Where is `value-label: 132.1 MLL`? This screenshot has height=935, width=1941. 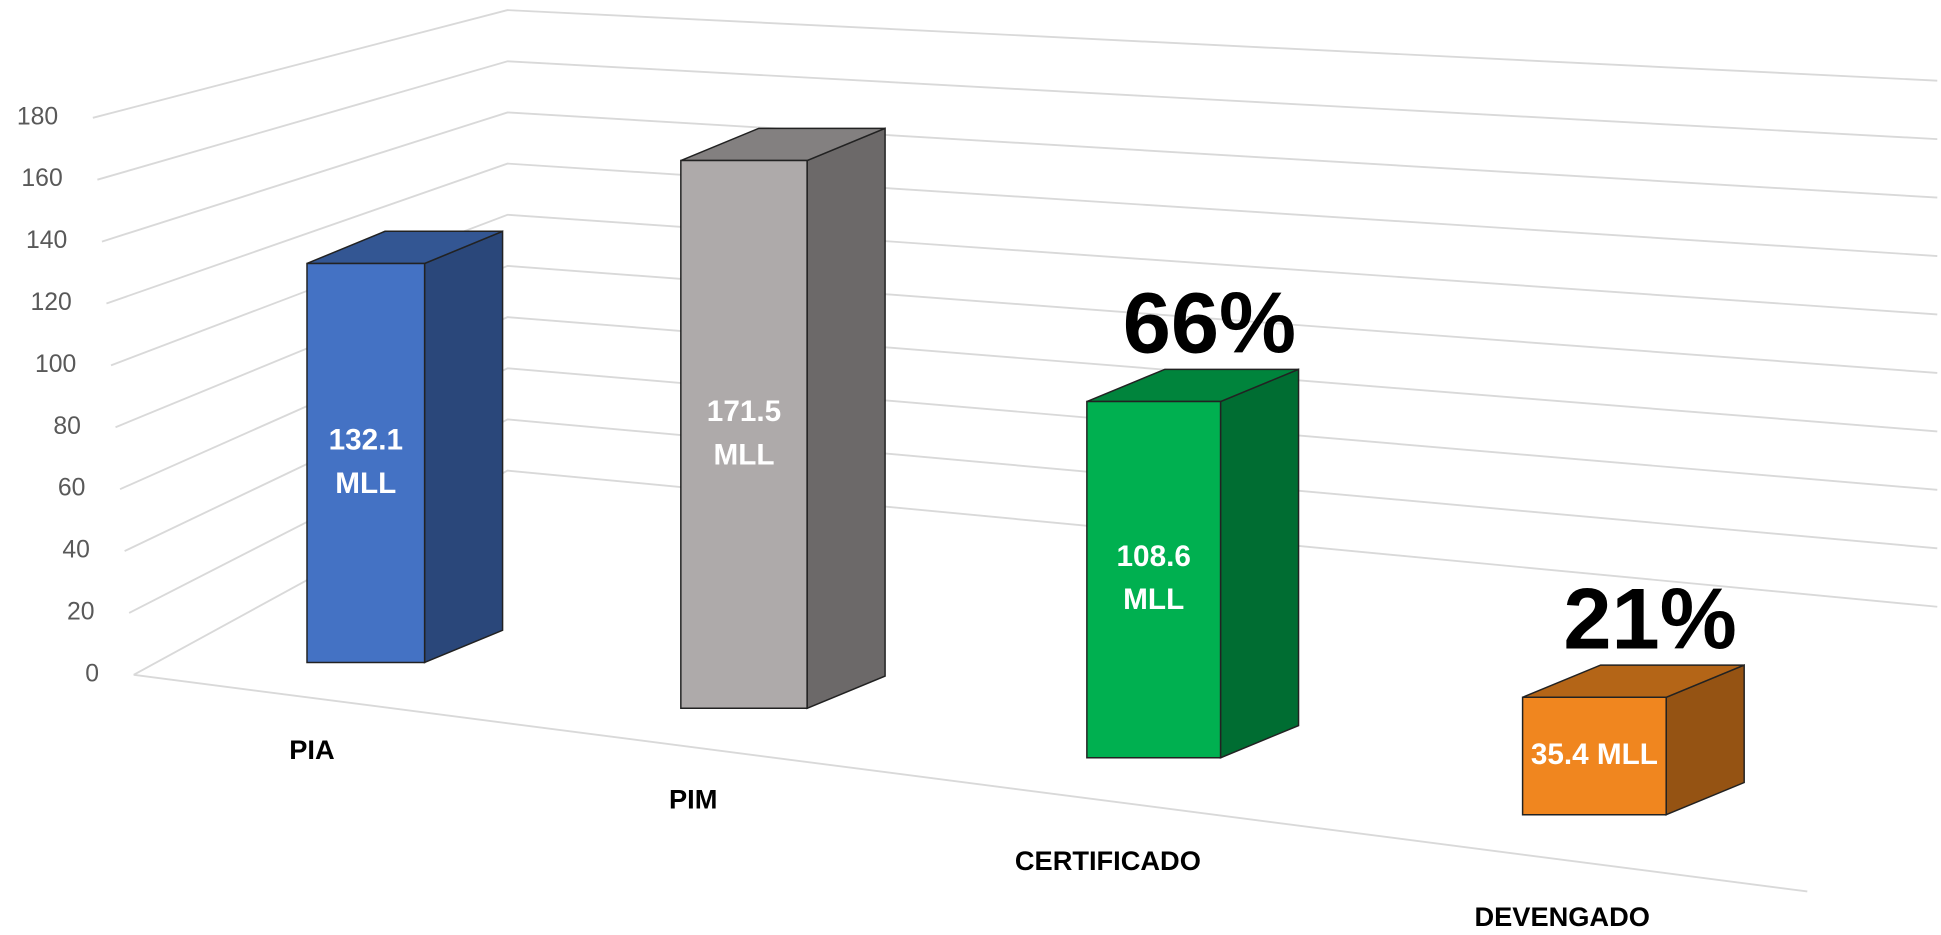 value-label: 132.1 MLL is located at coordinates (365, 462).